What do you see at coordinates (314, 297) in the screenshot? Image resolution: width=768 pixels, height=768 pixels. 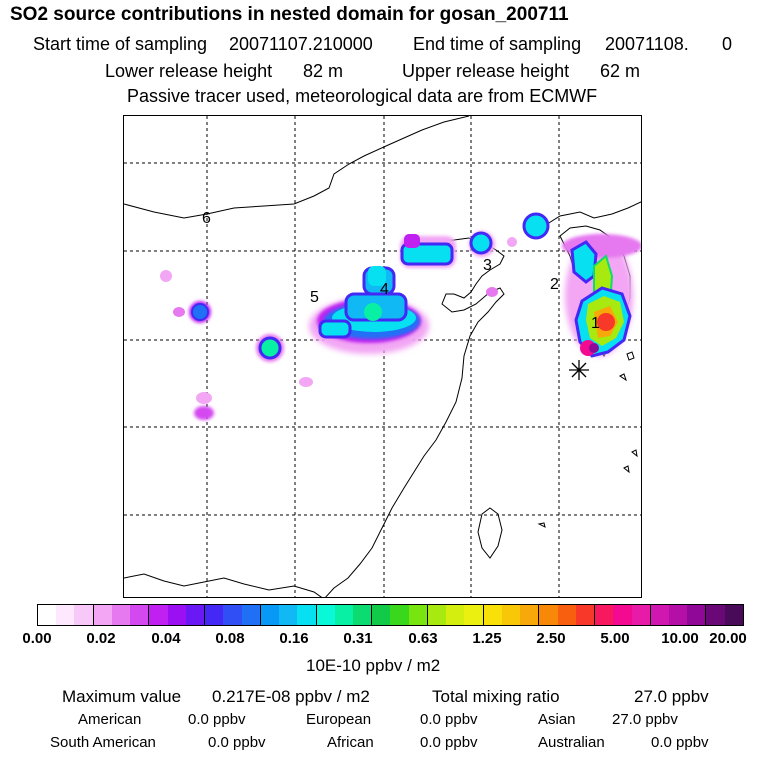 I see `source-label-5: 5` at bounding box center [314, 297].